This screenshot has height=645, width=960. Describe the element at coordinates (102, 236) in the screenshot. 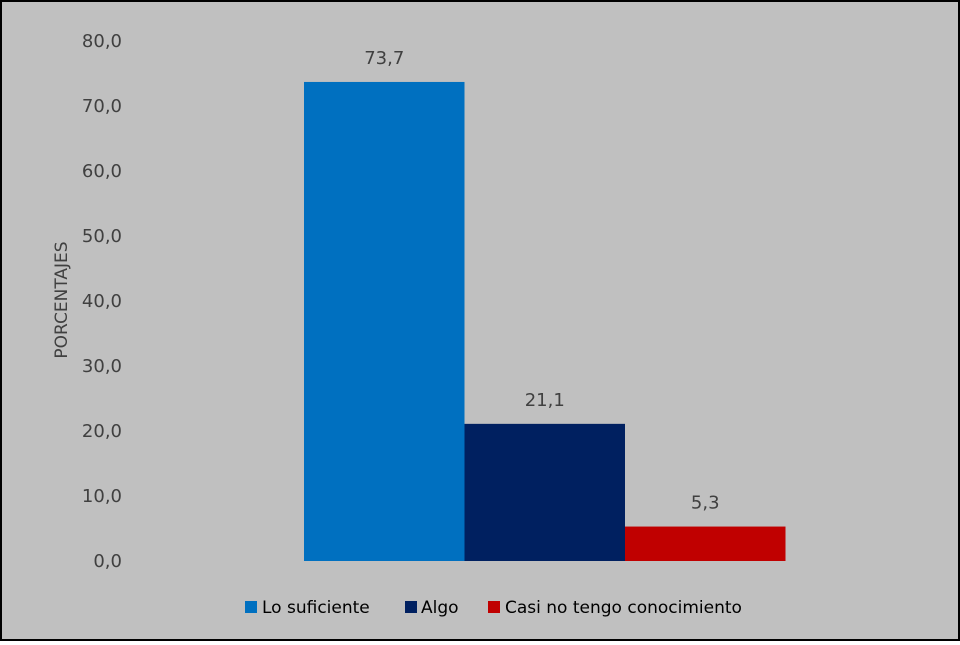

I see `y-tick-label: 50,0` at that location.